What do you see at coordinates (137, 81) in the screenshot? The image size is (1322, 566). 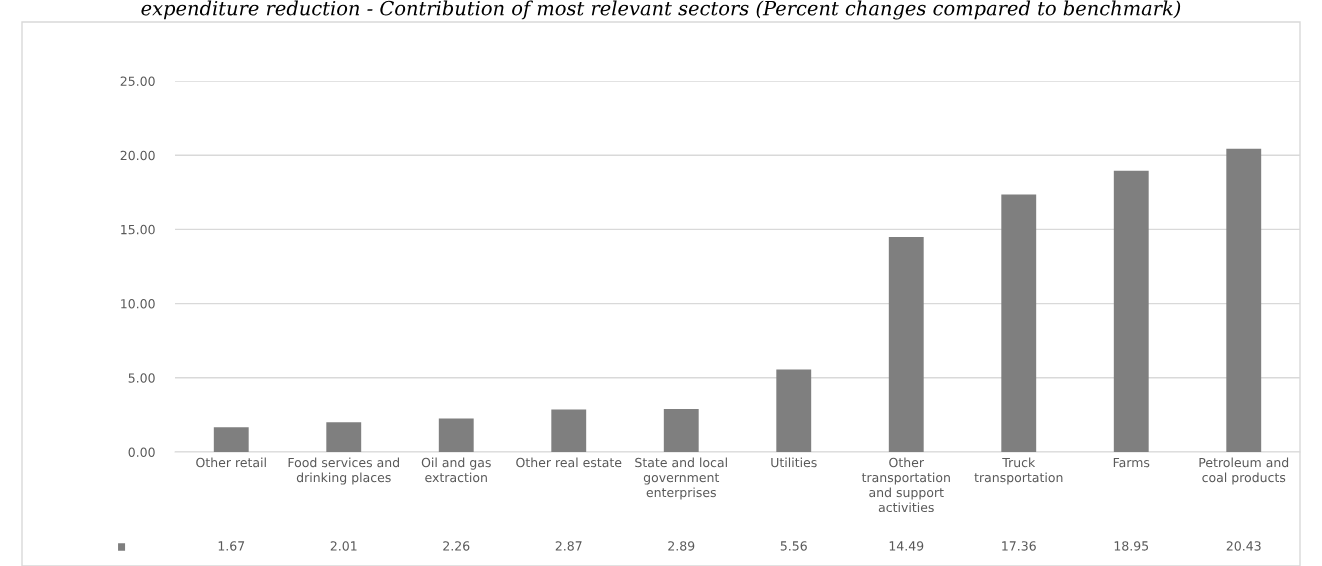 I see `y-tick-label: 25.00` at bounding box center [137, 81].